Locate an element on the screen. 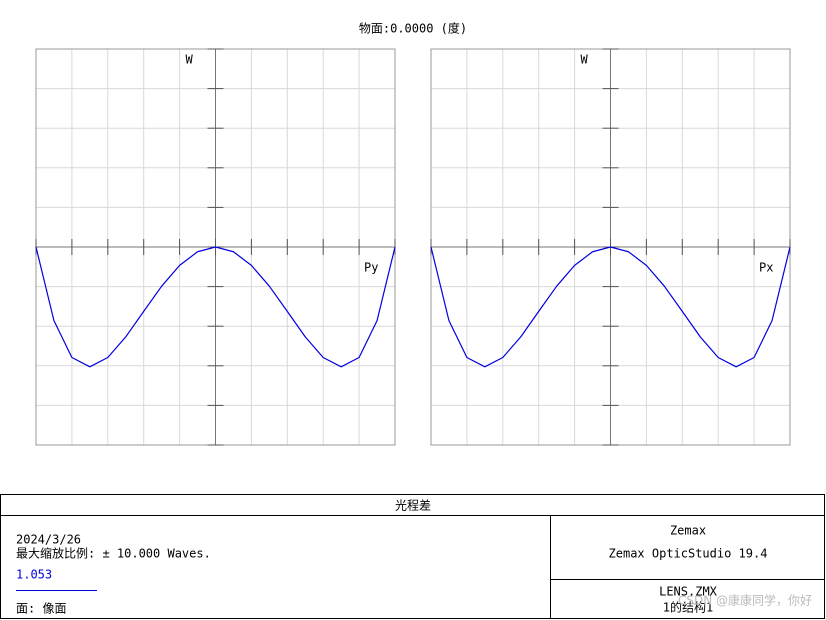 Image resolution: width=826 pixels, height=620 pixels. ratio: 1.053 is located at coordinates (34, 575).